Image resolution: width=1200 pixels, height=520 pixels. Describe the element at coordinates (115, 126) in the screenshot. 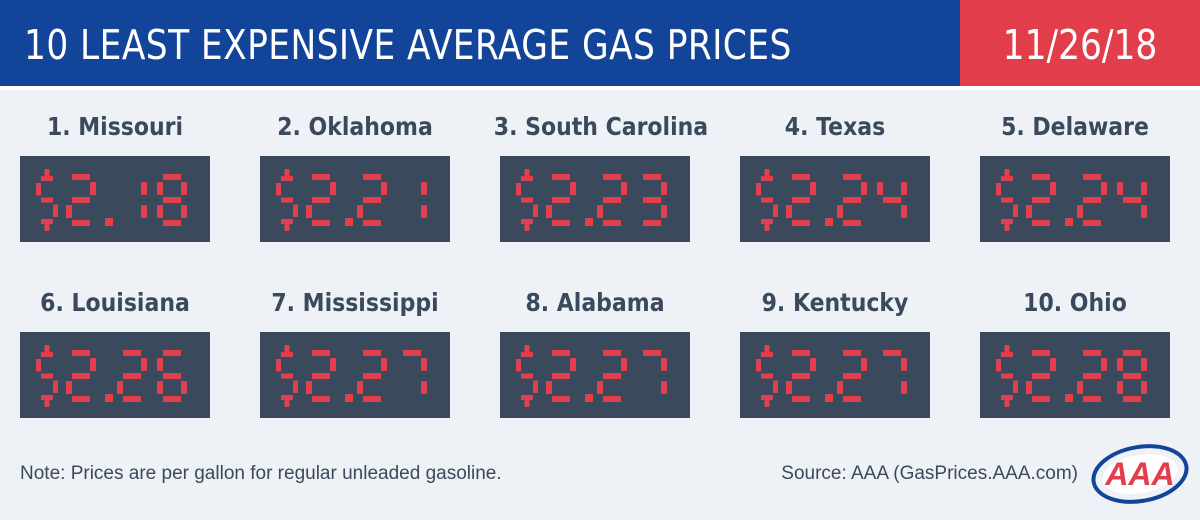

I see `state-label: 1. Missouri` at that location.